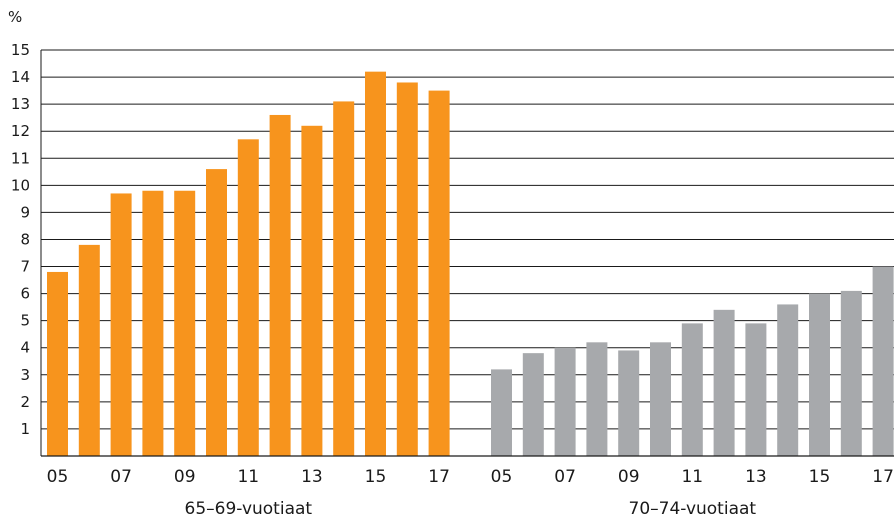 The image size is (894, 522). Describe the element at coordinates (25, 402) in the screenshot. I see `y-tick-label: 2` at that location.